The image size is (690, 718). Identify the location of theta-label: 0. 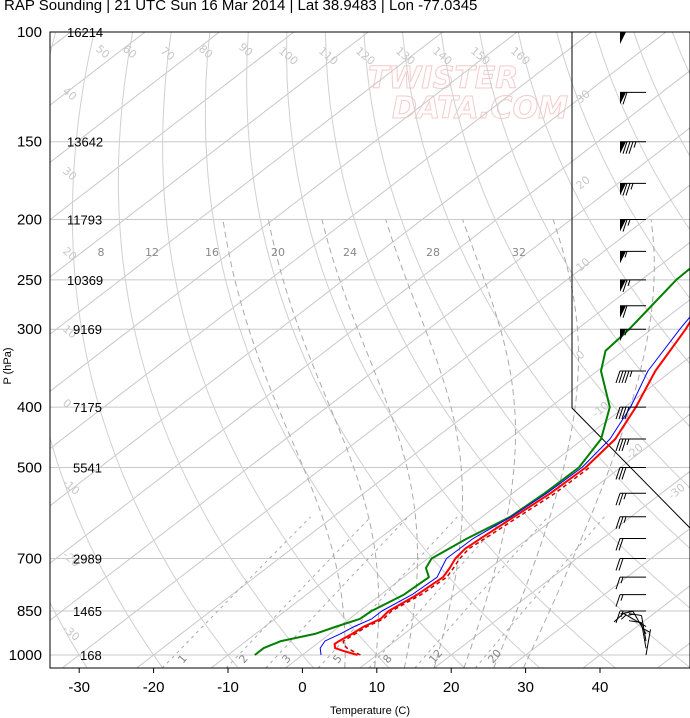
(67, 403).